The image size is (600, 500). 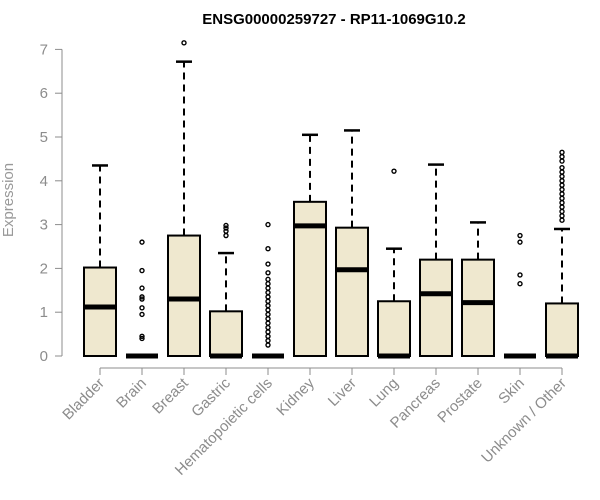 What do you see at coordinates (511, 391) in the screenshot?
I see `x-tick-label: Skin` at bounding box center [511, 391].